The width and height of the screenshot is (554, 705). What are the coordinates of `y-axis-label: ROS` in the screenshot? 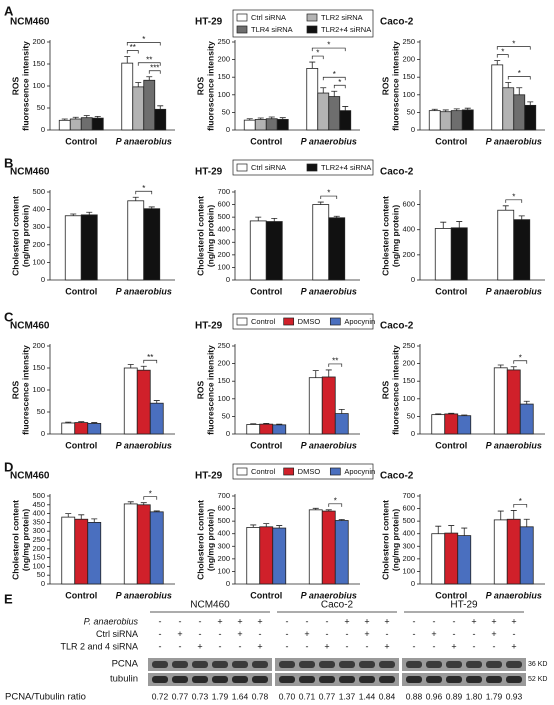 It's located at (200, 389).